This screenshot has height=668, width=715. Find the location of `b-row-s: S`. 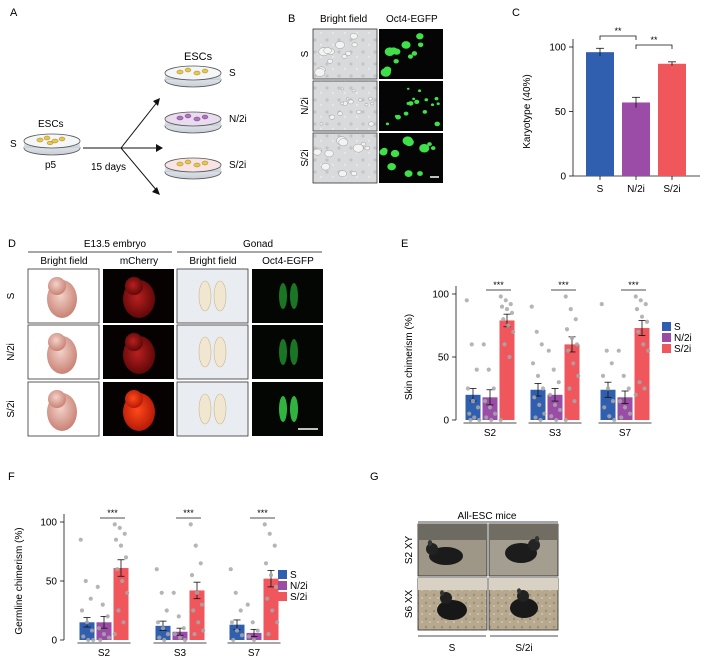

b-row-s: S is located at coordinates (305, 53).